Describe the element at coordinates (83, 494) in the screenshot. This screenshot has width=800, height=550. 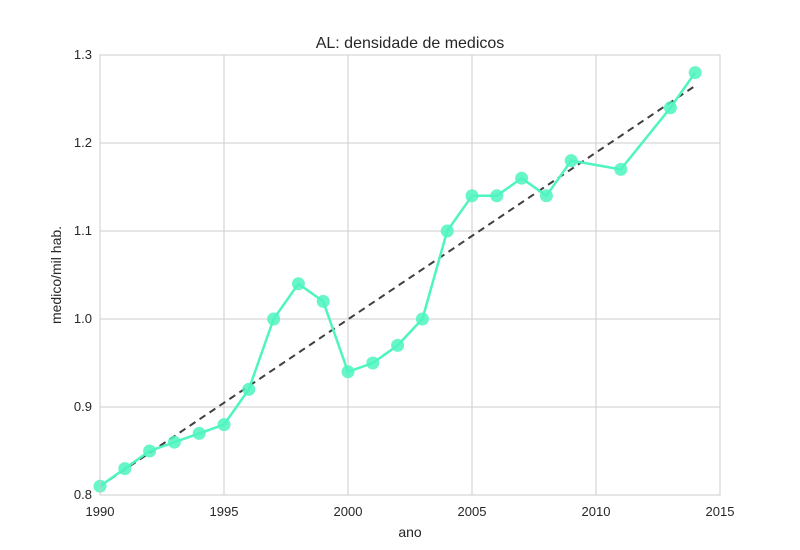
I see `y-tick-label: 0.8` at that location.